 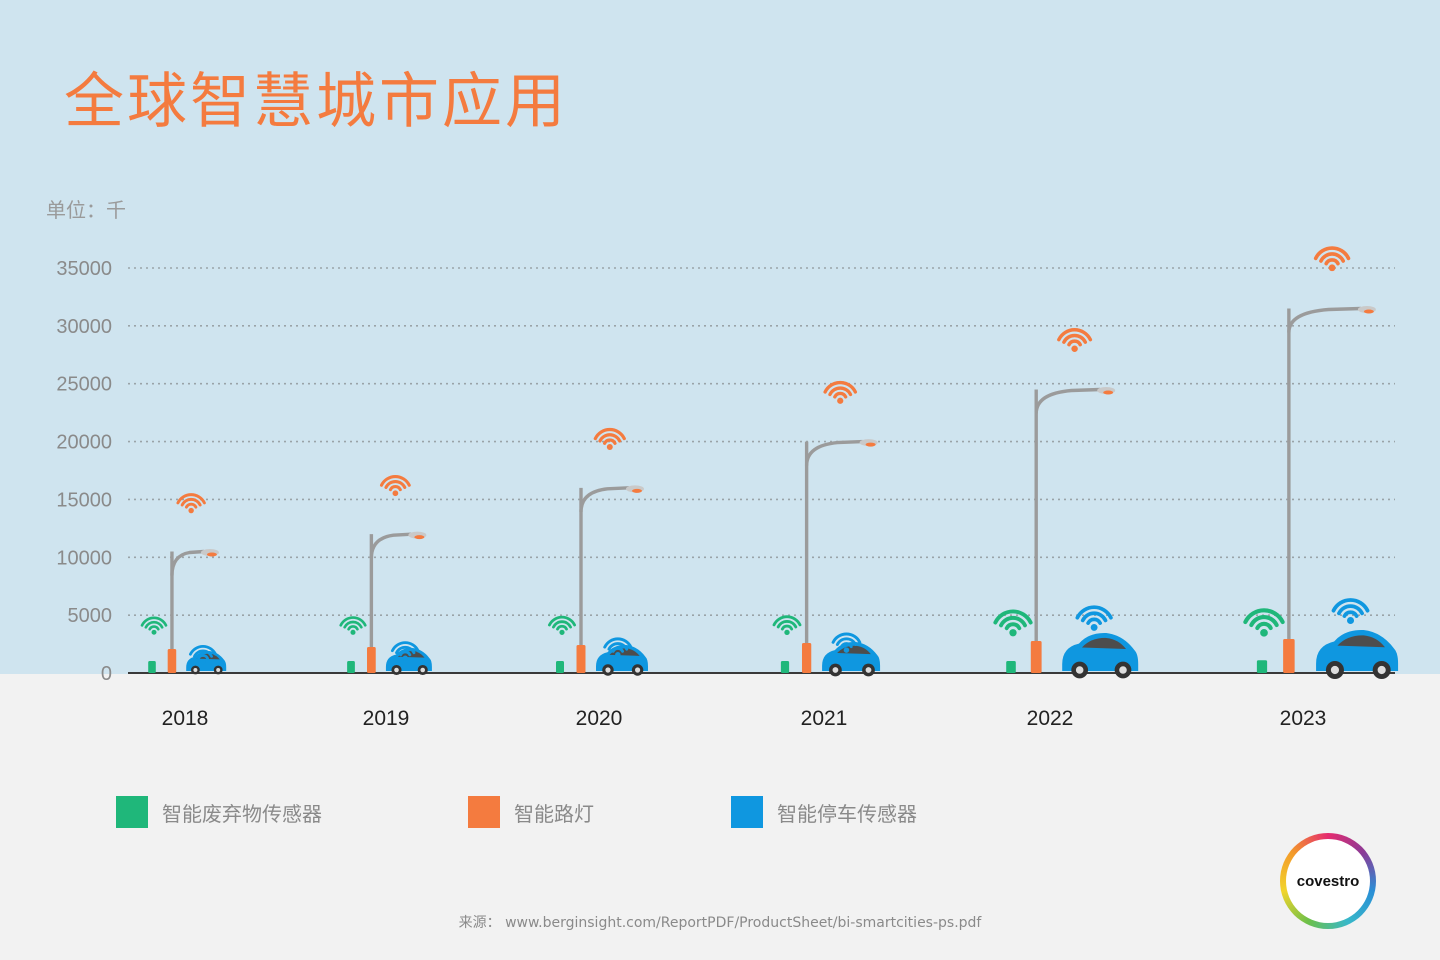 I want to click on wifi-streetlight-2021, so click(x=840, y=392).